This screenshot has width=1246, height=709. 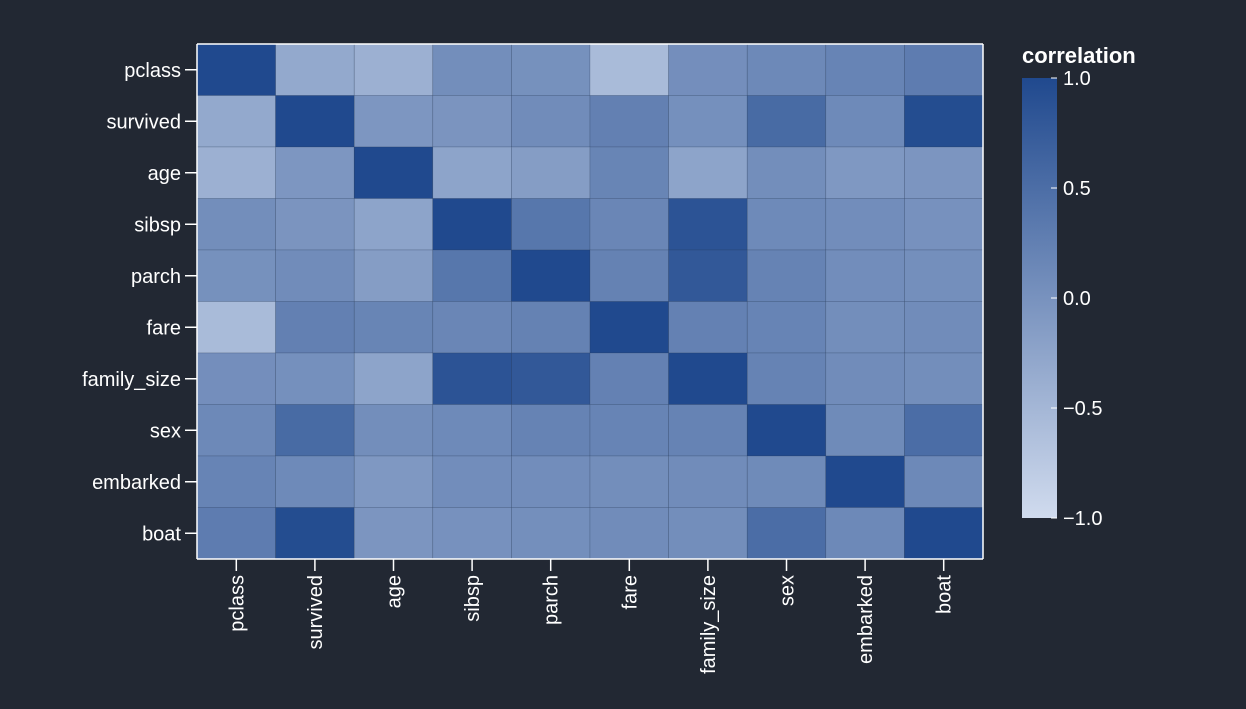 What do you see at coordinates (865, 224) in the screenshot?
I see `heatmap-cell-sibsp-embarked` at bounding box center [865, 224].